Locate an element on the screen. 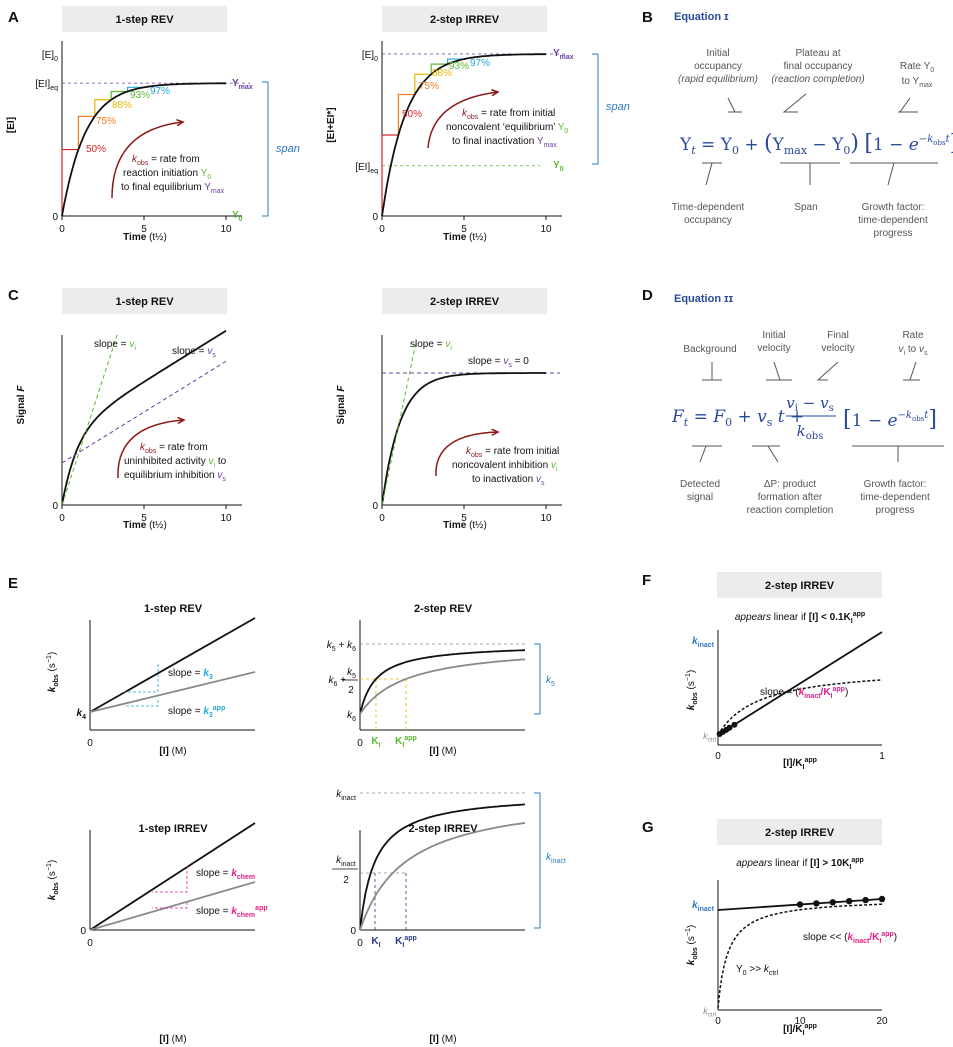 The image size is (953, 1047). f-point is located at coordinates (734, 724).